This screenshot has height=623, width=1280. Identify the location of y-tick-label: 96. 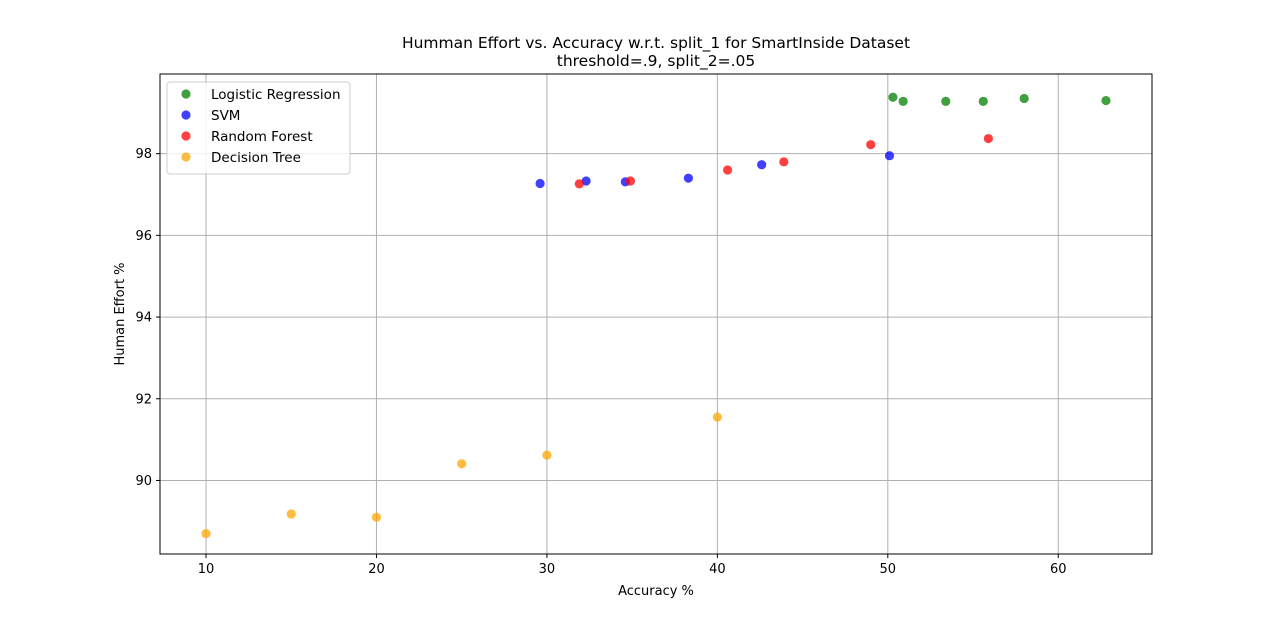
(143, 236).